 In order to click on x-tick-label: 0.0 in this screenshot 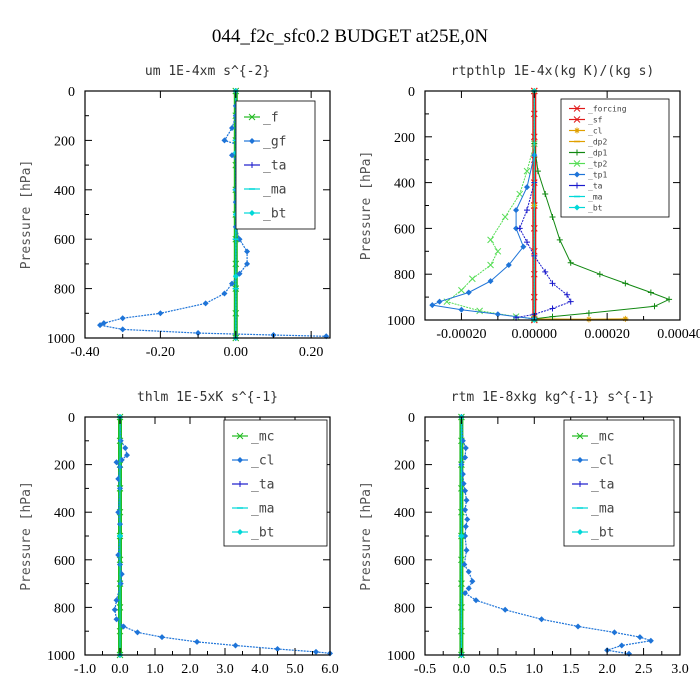, I will do `click(120, 669)`.